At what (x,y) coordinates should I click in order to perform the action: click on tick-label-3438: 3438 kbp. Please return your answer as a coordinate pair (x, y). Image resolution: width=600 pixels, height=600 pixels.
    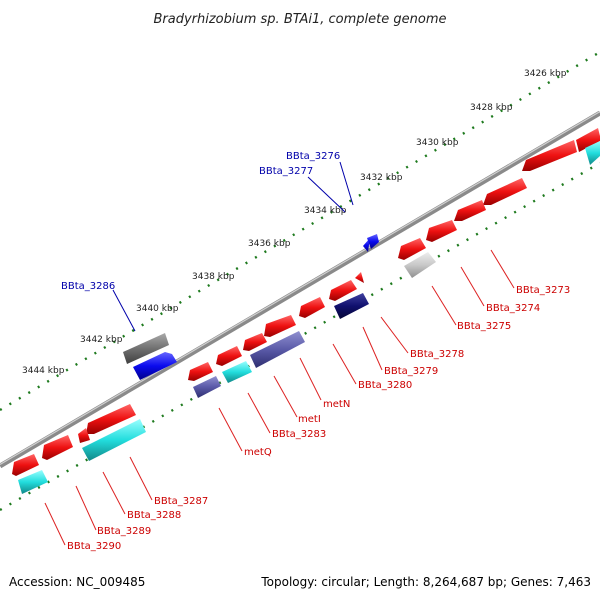
    Looking at the image, I should click on (213, 277).